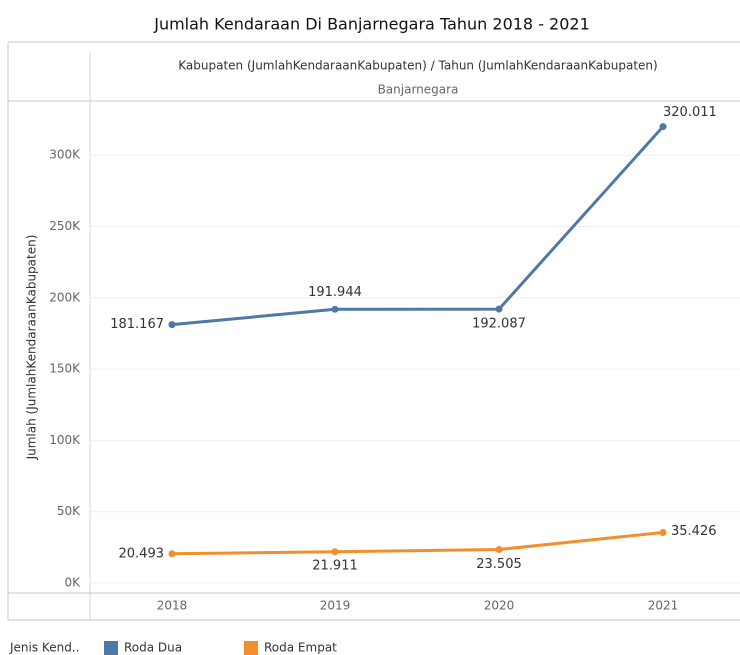 Image resolution: width=740 pixels, height=655 pixels. What do you see at coordinates (65, 297) in the screenshot?
I see `y-tick-label: 200K` at bounding box center [65, 297].